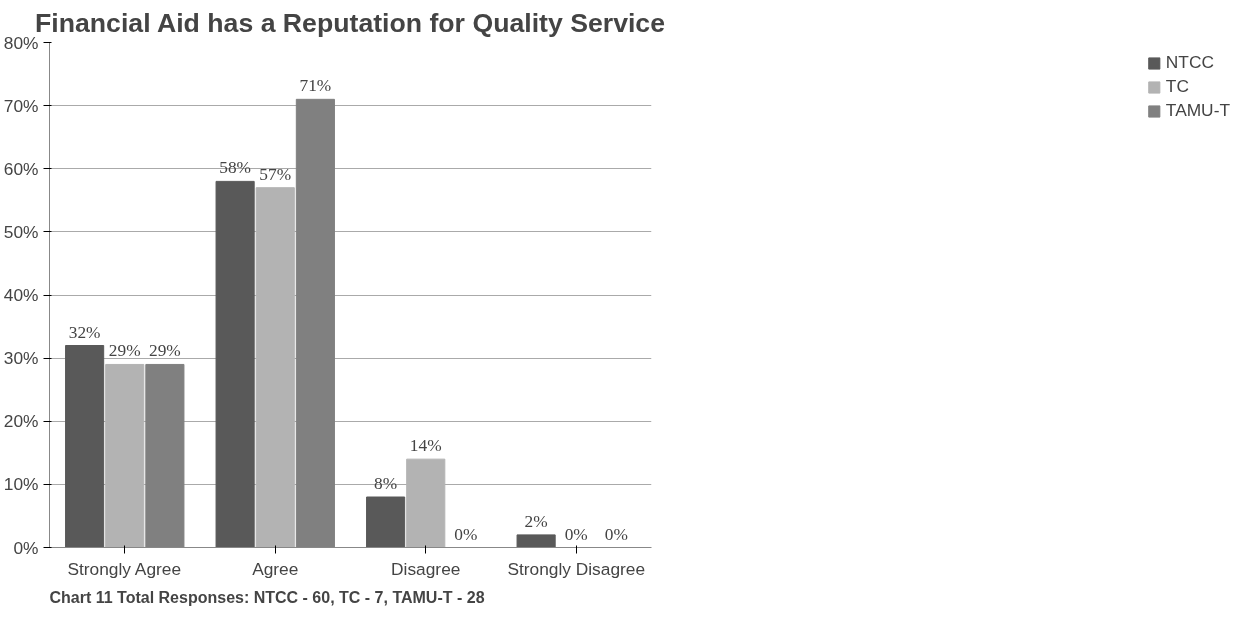 The image size is (1253, 622). Describe the element at coordinates (315, 86) in the screenshot. I see `data-label: 71%` at that location.